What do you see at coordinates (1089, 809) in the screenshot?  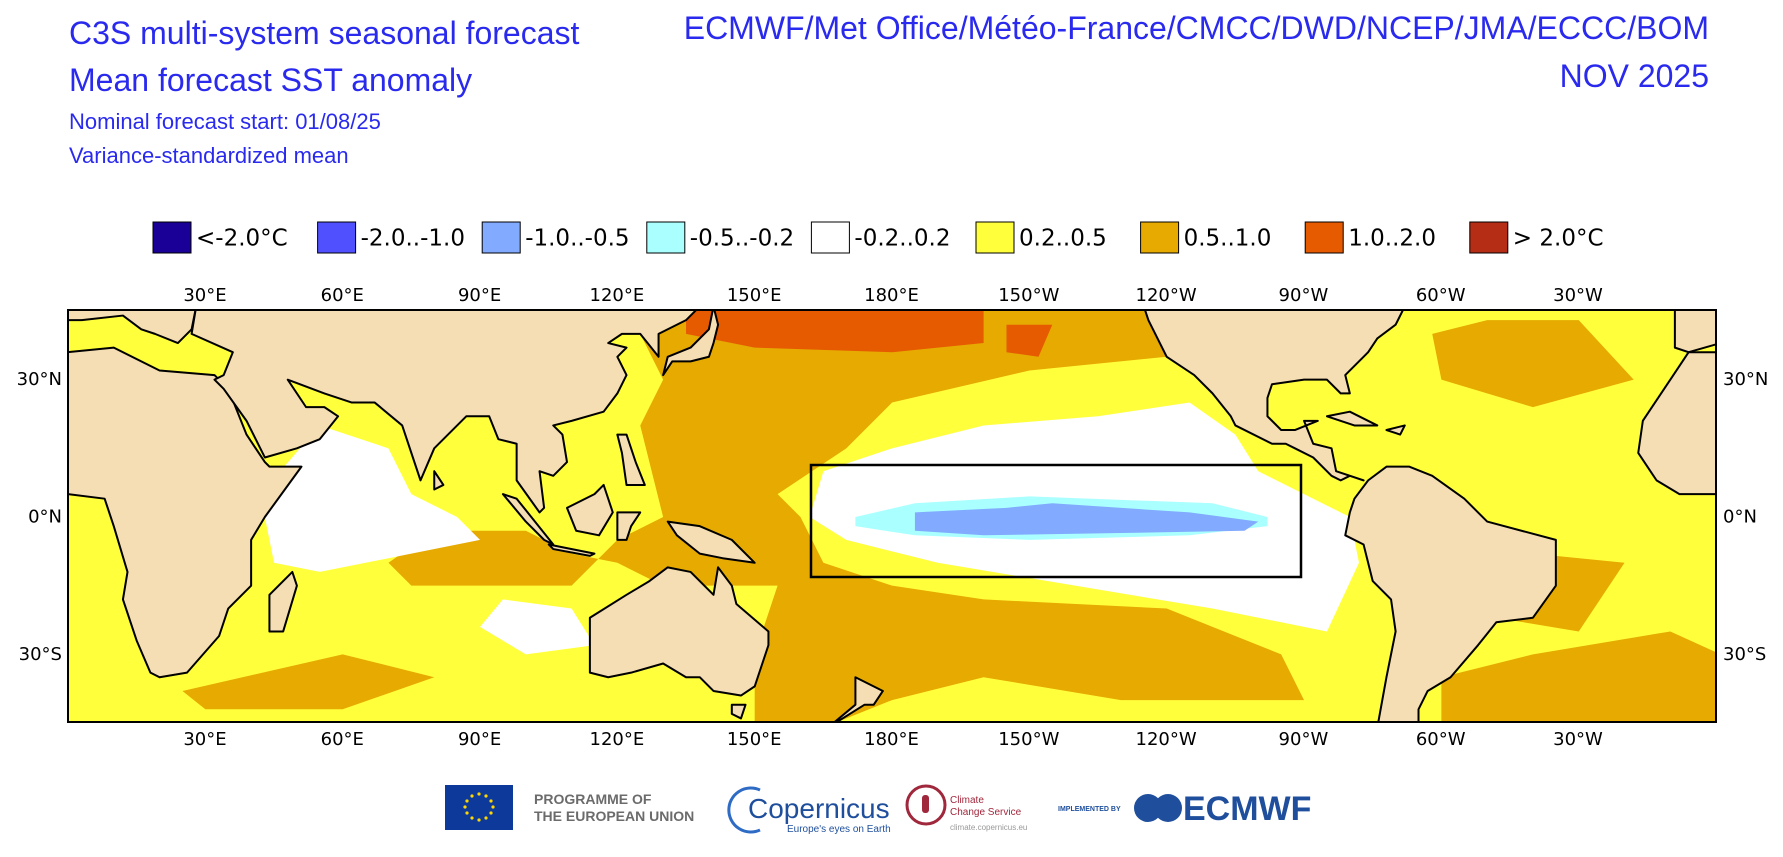 I see `implemented-by: IMPLEMENTED BY` at bounding box center [1089, 809].